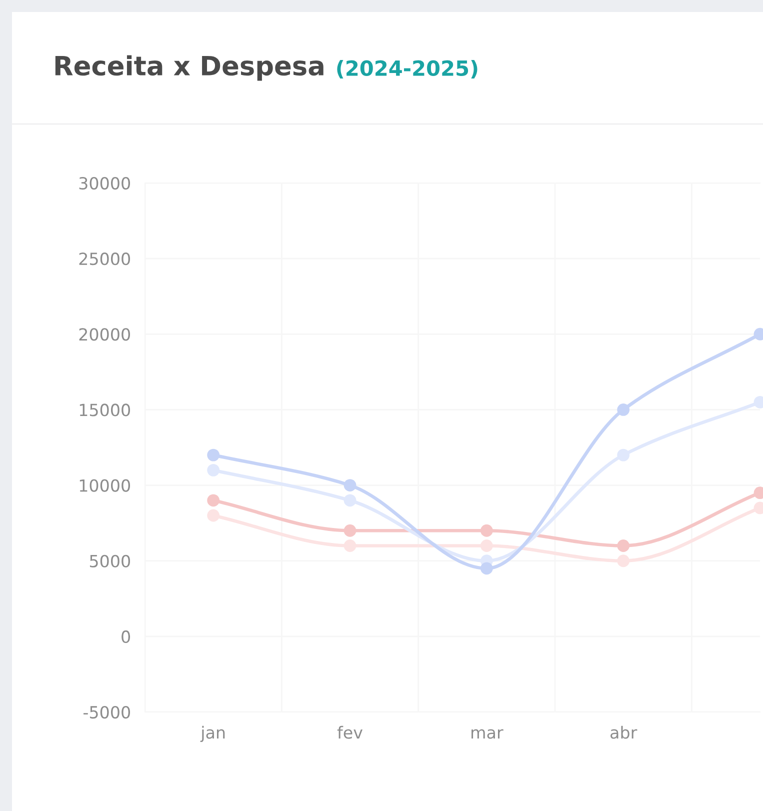  What do you see at coordinates (624, 732) in the screenshot?
I see `x-tick-label: abr` at bounding box center [624, 732].